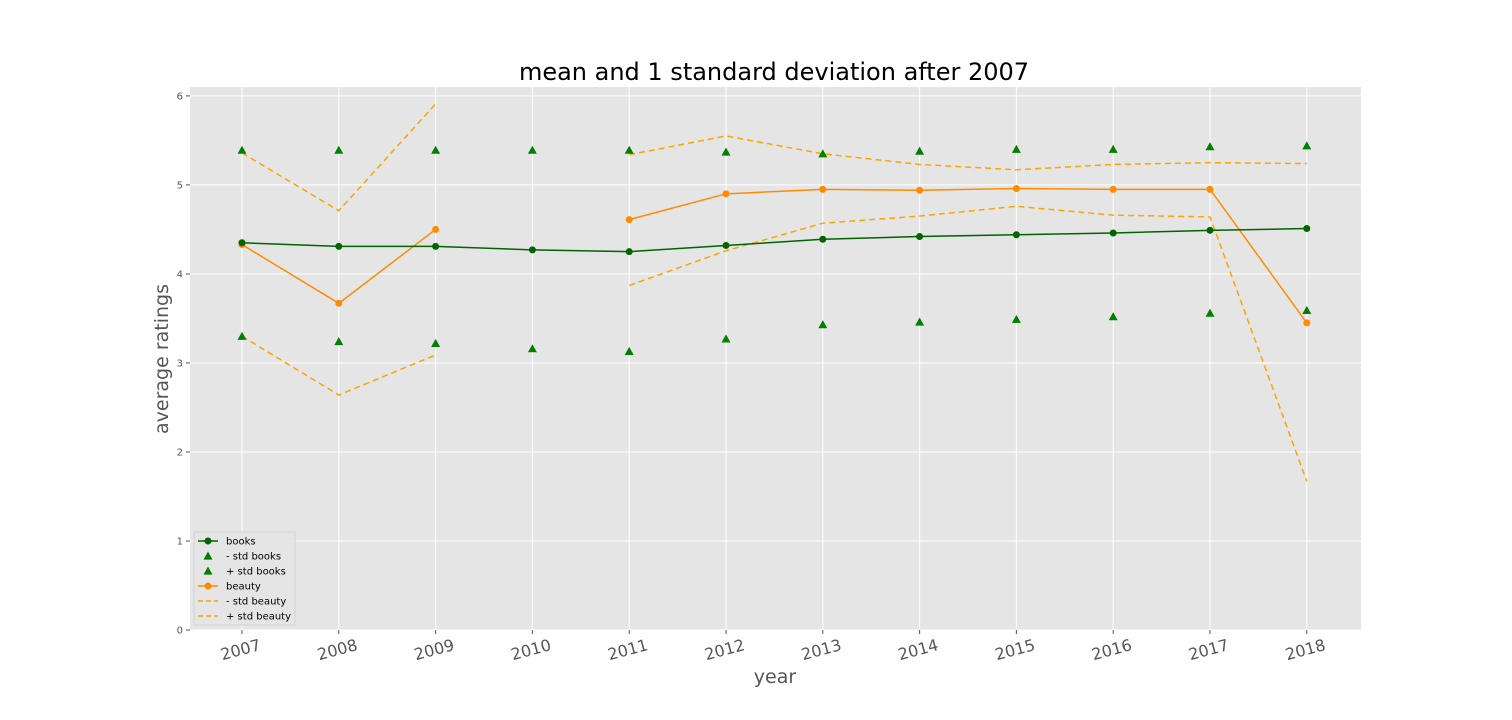  Describe the element at coordinates (774, 72) in the screenshot. I see `chart-title: mean and 1 standard deviation after 2007` at that location.